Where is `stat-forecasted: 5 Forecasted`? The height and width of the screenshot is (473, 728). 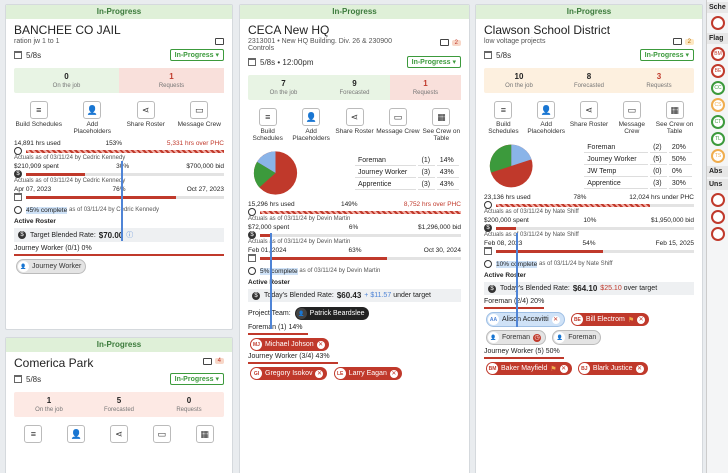
stat-forecasted: 5 Forecasted is located at coordinates (118, 404).